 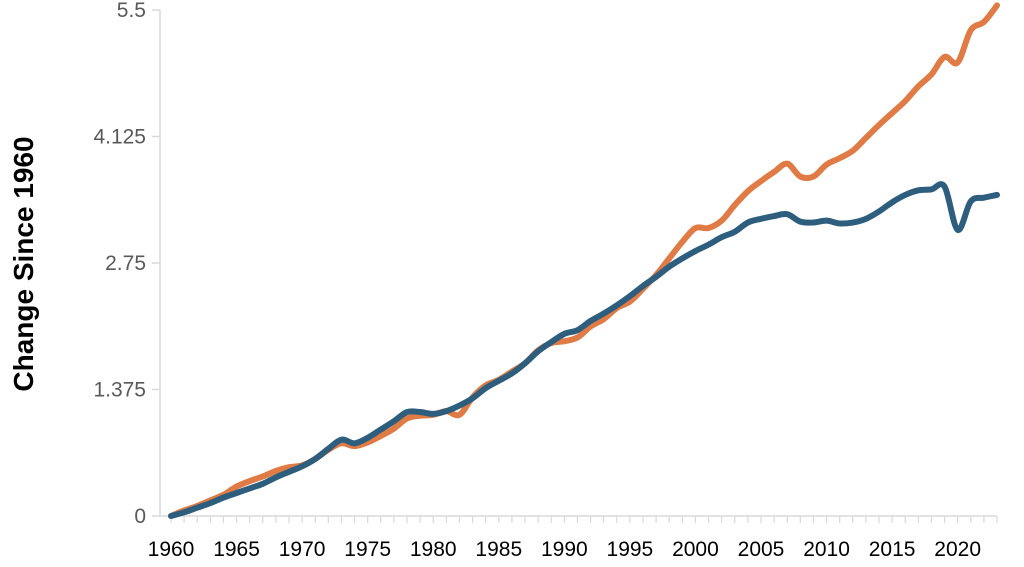 I want to click on x-tick-label: 1995, so click(x=630, y=549).